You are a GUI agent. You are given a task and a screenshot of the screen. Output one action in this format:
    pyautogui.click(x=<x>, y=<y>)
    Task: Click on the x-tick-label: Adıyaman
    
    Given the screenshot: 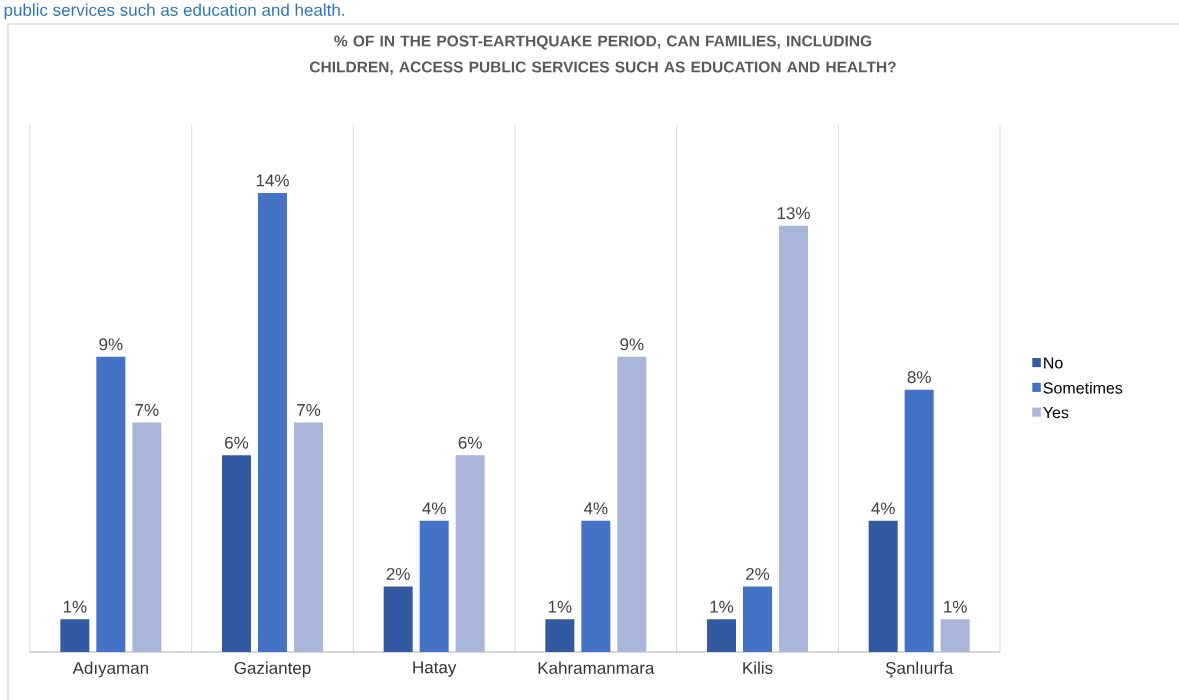 What is the action you would take?
    pyautogui.click(x=110, y=669)
    